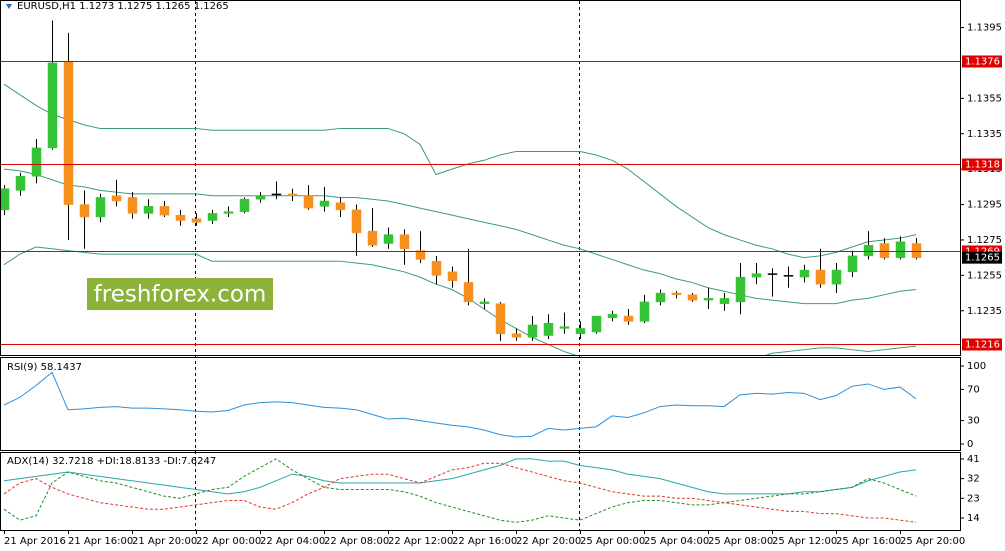  I want to click on level-text: 1.1216, so click(982, 345).